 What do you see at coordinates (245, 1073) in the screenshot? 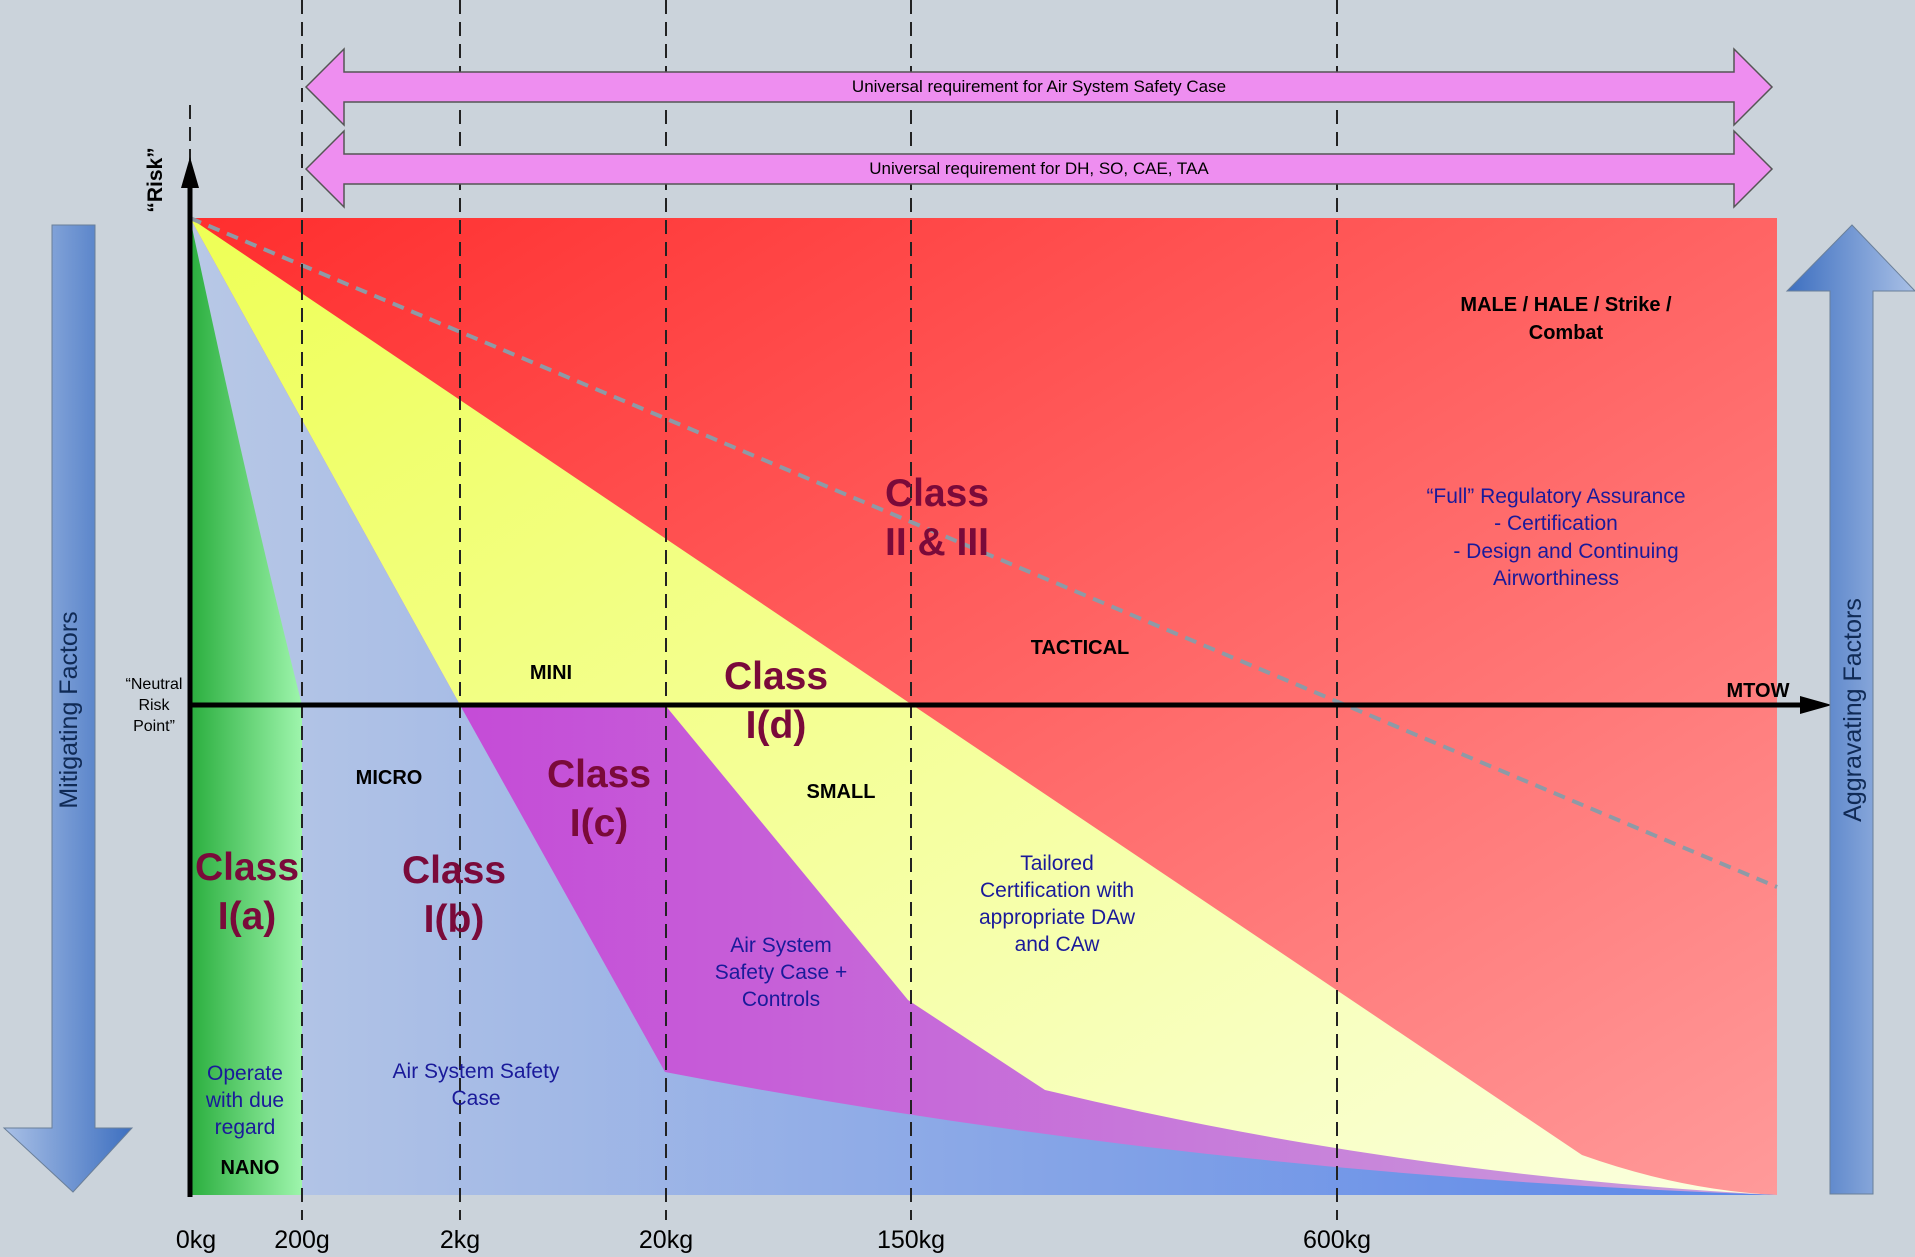
I see `operate-note-1: Operate` at bounding box center [245, 1073].